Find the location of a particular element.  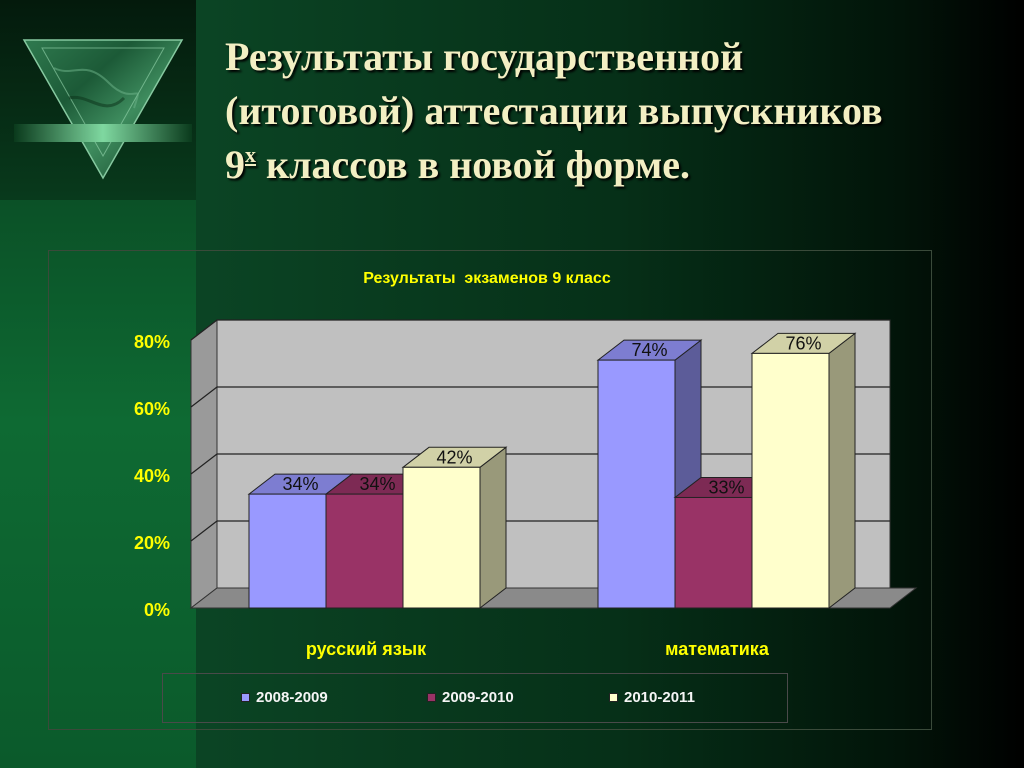

triangle-logo-icon is located at coordinates (103, 109).